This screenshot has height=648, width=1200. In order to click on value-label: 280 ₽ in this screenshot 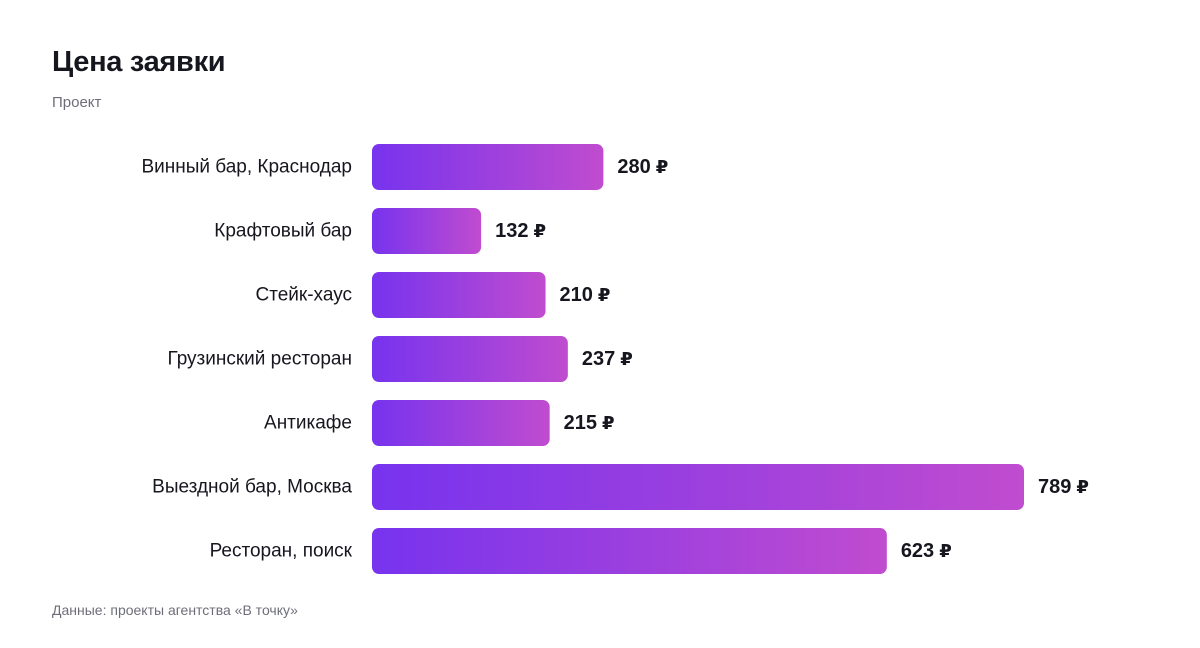, I will do `click(642, 167)`.